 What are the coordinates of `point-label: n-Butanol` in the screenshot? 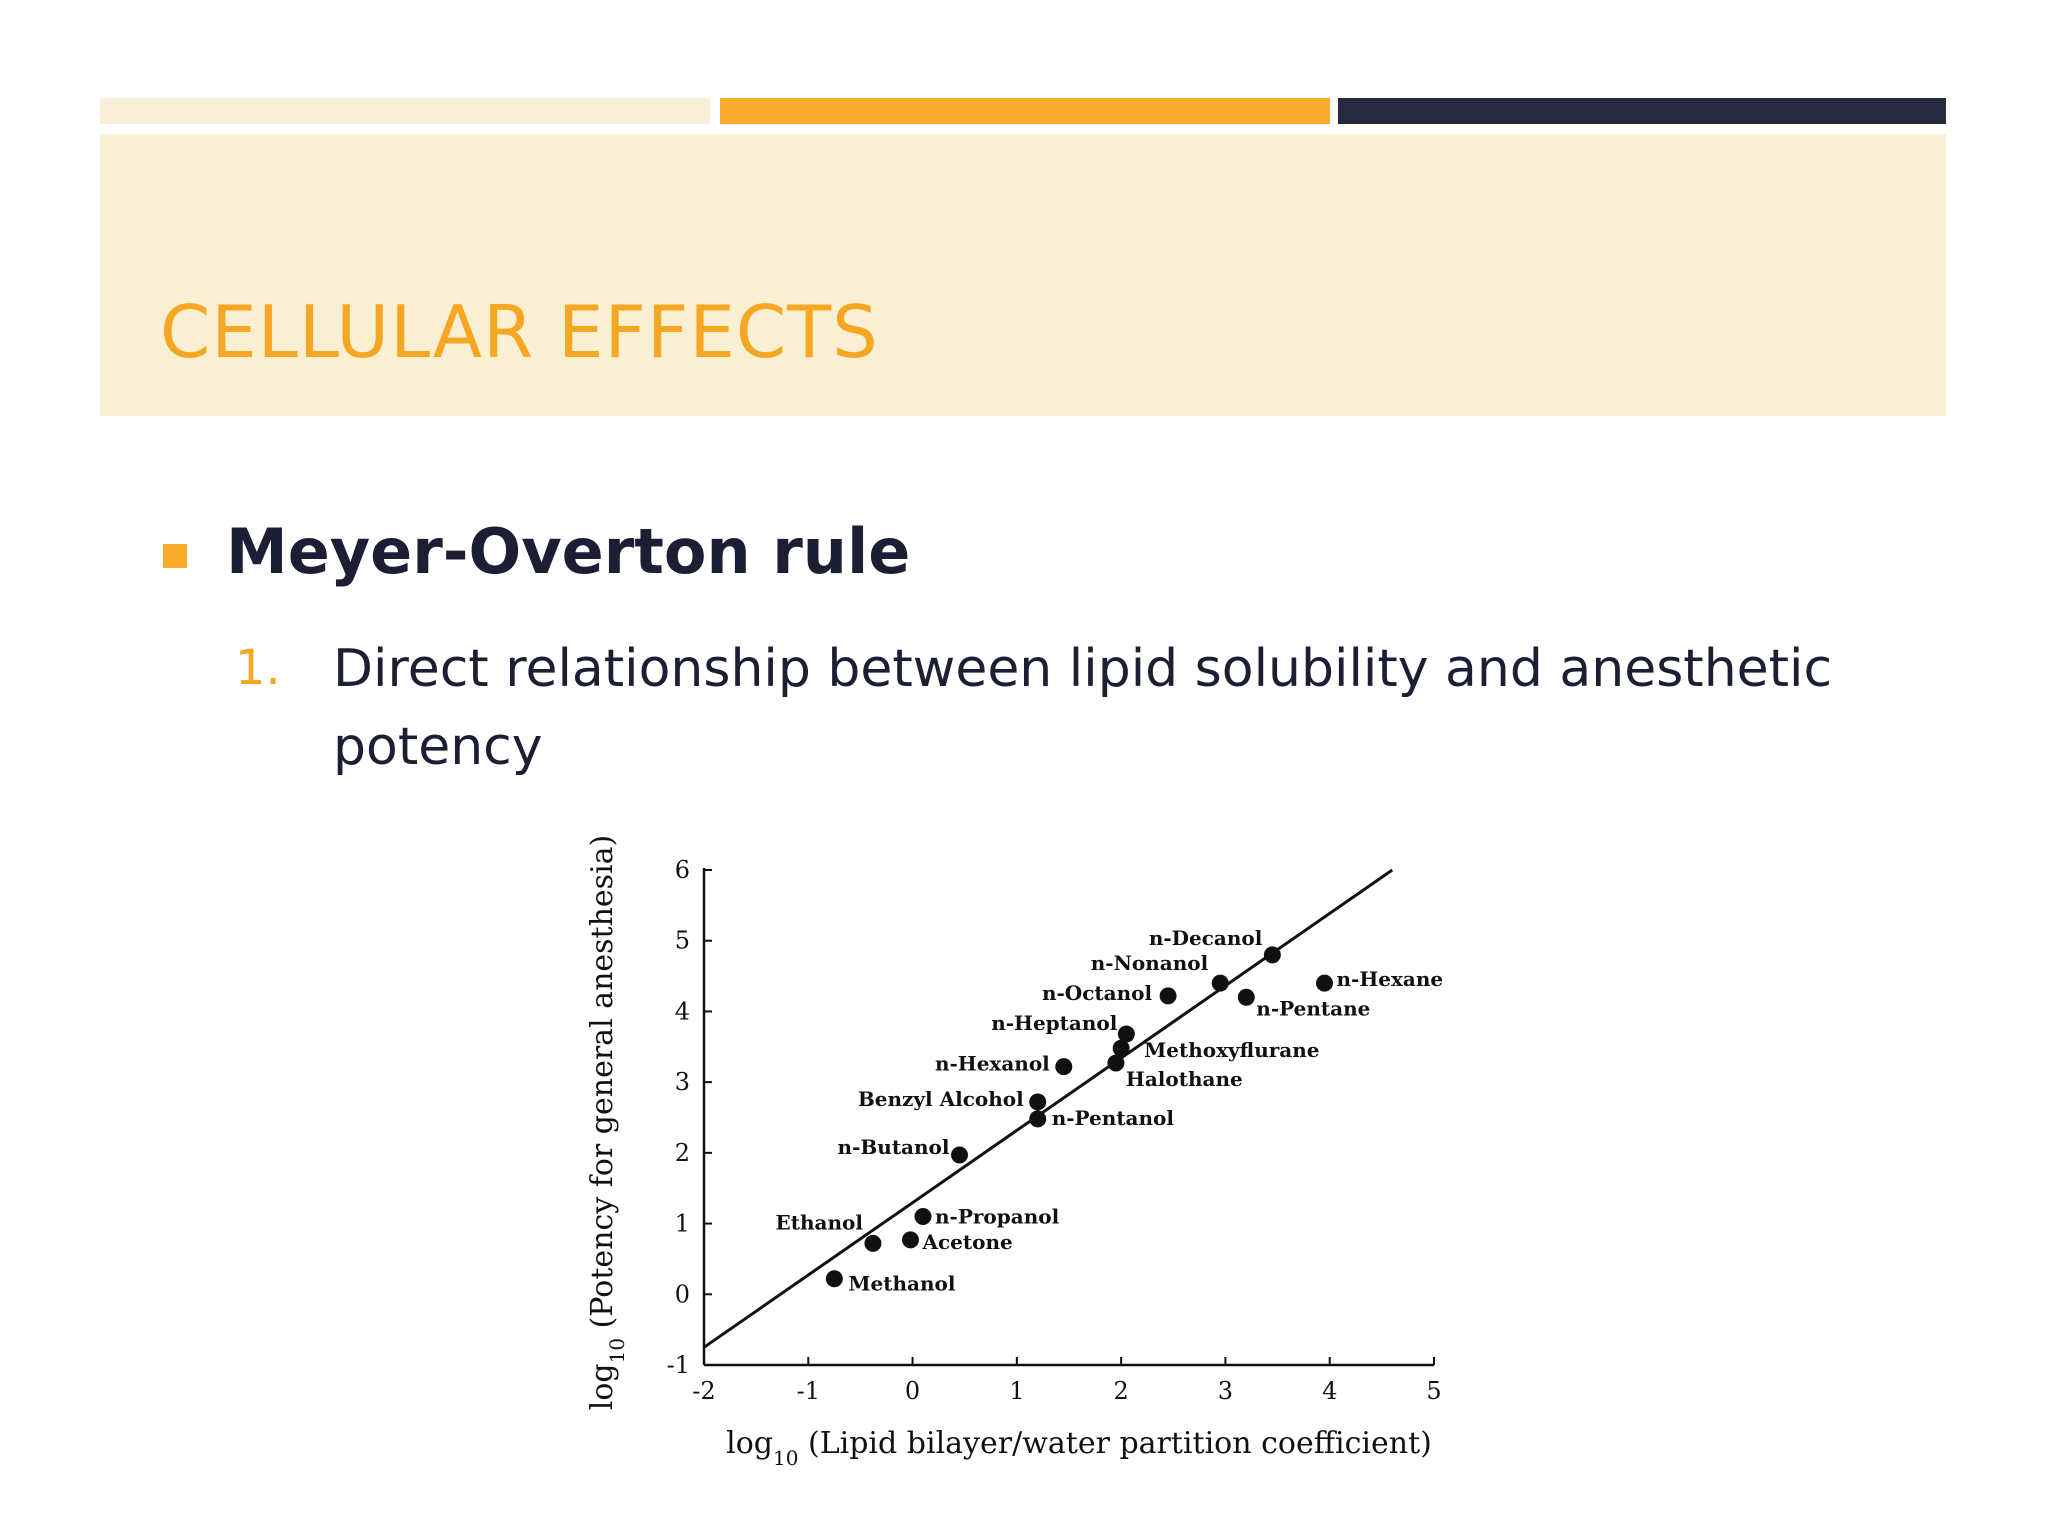 It's located at (894, 1147).